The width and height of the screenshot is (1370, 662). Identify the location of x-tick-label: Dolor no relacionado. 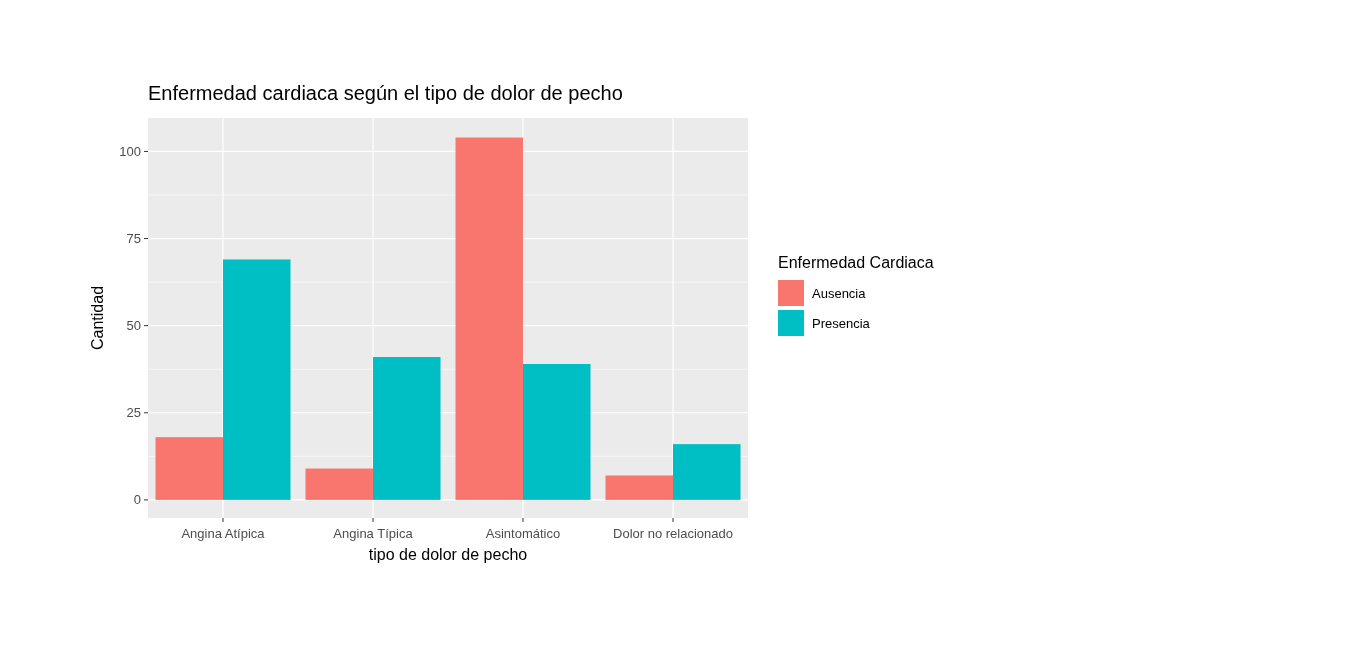
(673, 533).